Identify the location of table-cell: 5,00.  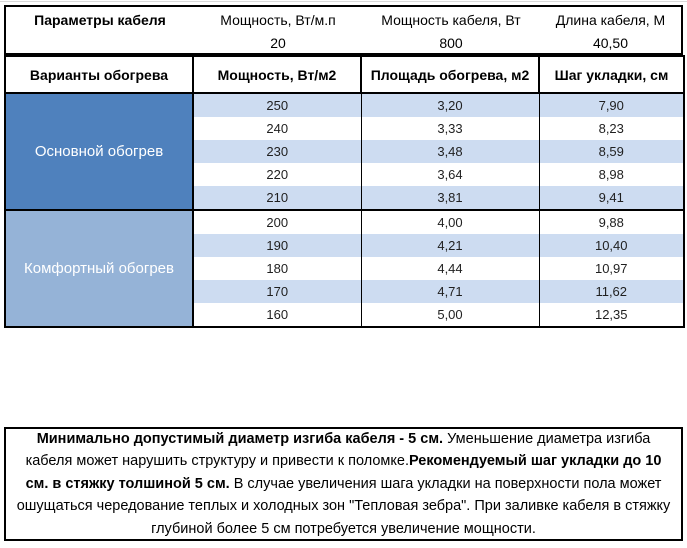
(450, 315).